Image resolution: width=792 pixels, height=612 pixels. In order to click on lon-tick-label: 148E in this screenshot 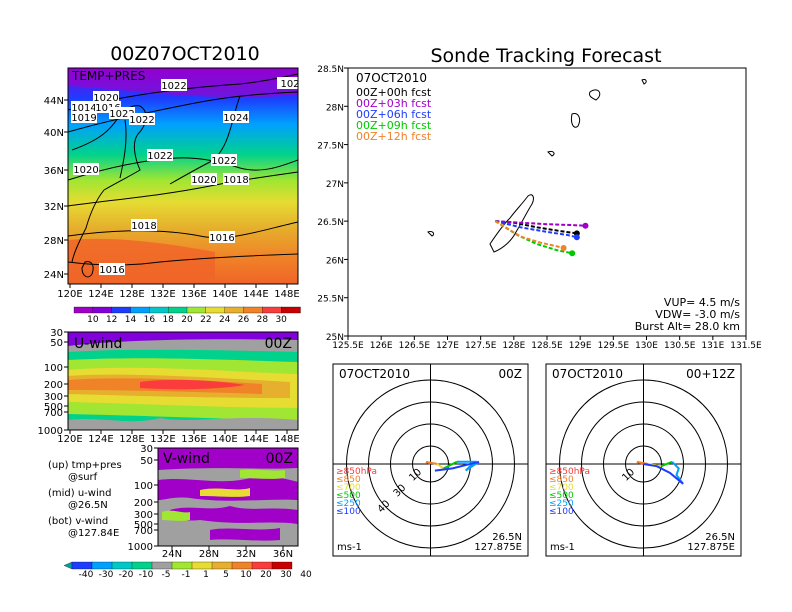, I will do `click(286, 439)`.